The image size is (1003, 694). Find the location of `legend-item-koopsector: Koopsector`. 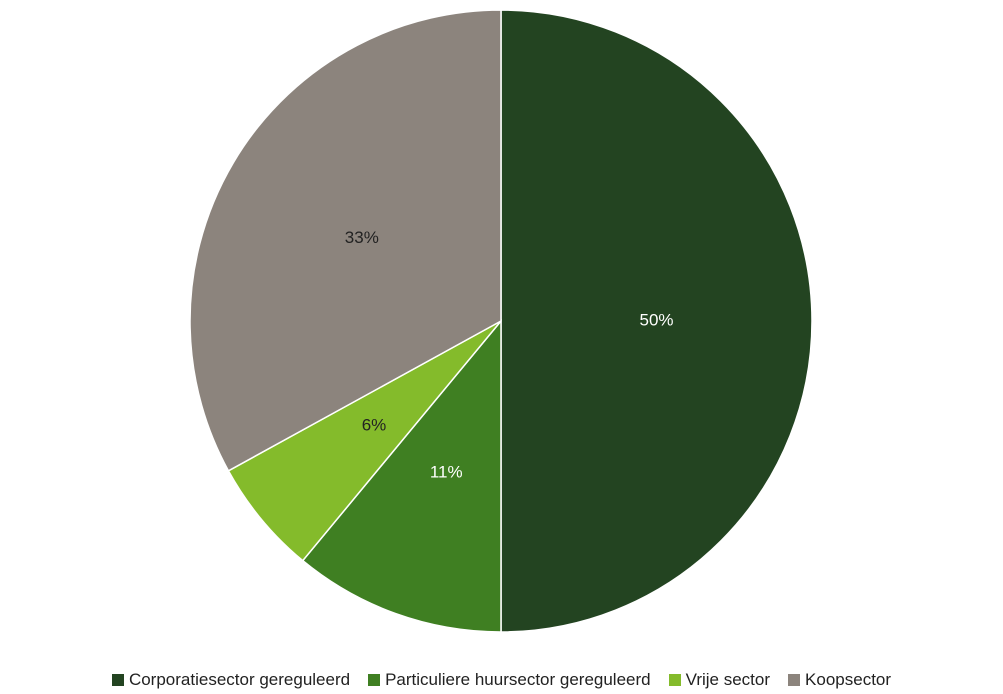

legend-item-koopsector: Koopsector is located at coordinates (839, 680).